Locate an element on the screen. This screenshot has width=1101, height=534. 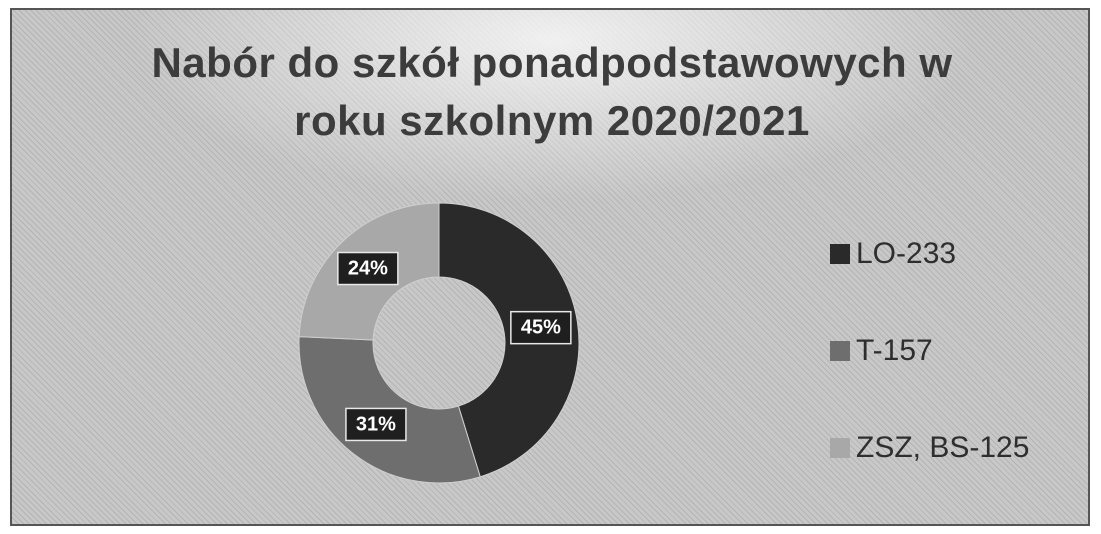
legend-label-lo: LO-233 is located at coordinates (906, 253).